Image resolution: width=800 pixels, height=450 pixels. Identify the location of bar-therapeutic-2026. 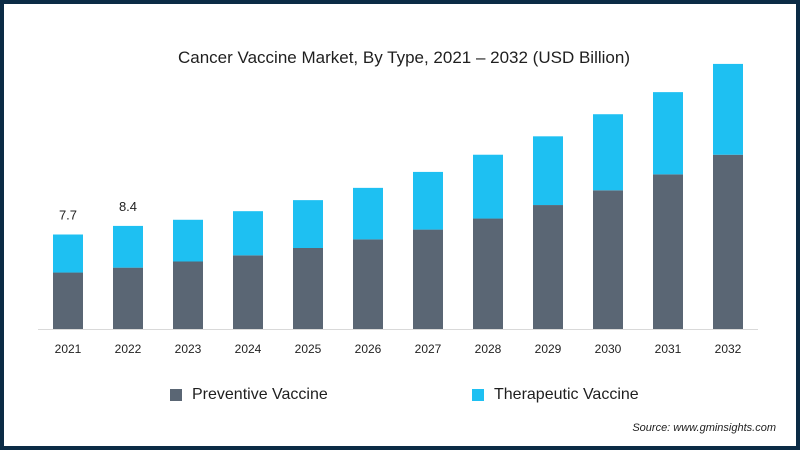
(368, 213).